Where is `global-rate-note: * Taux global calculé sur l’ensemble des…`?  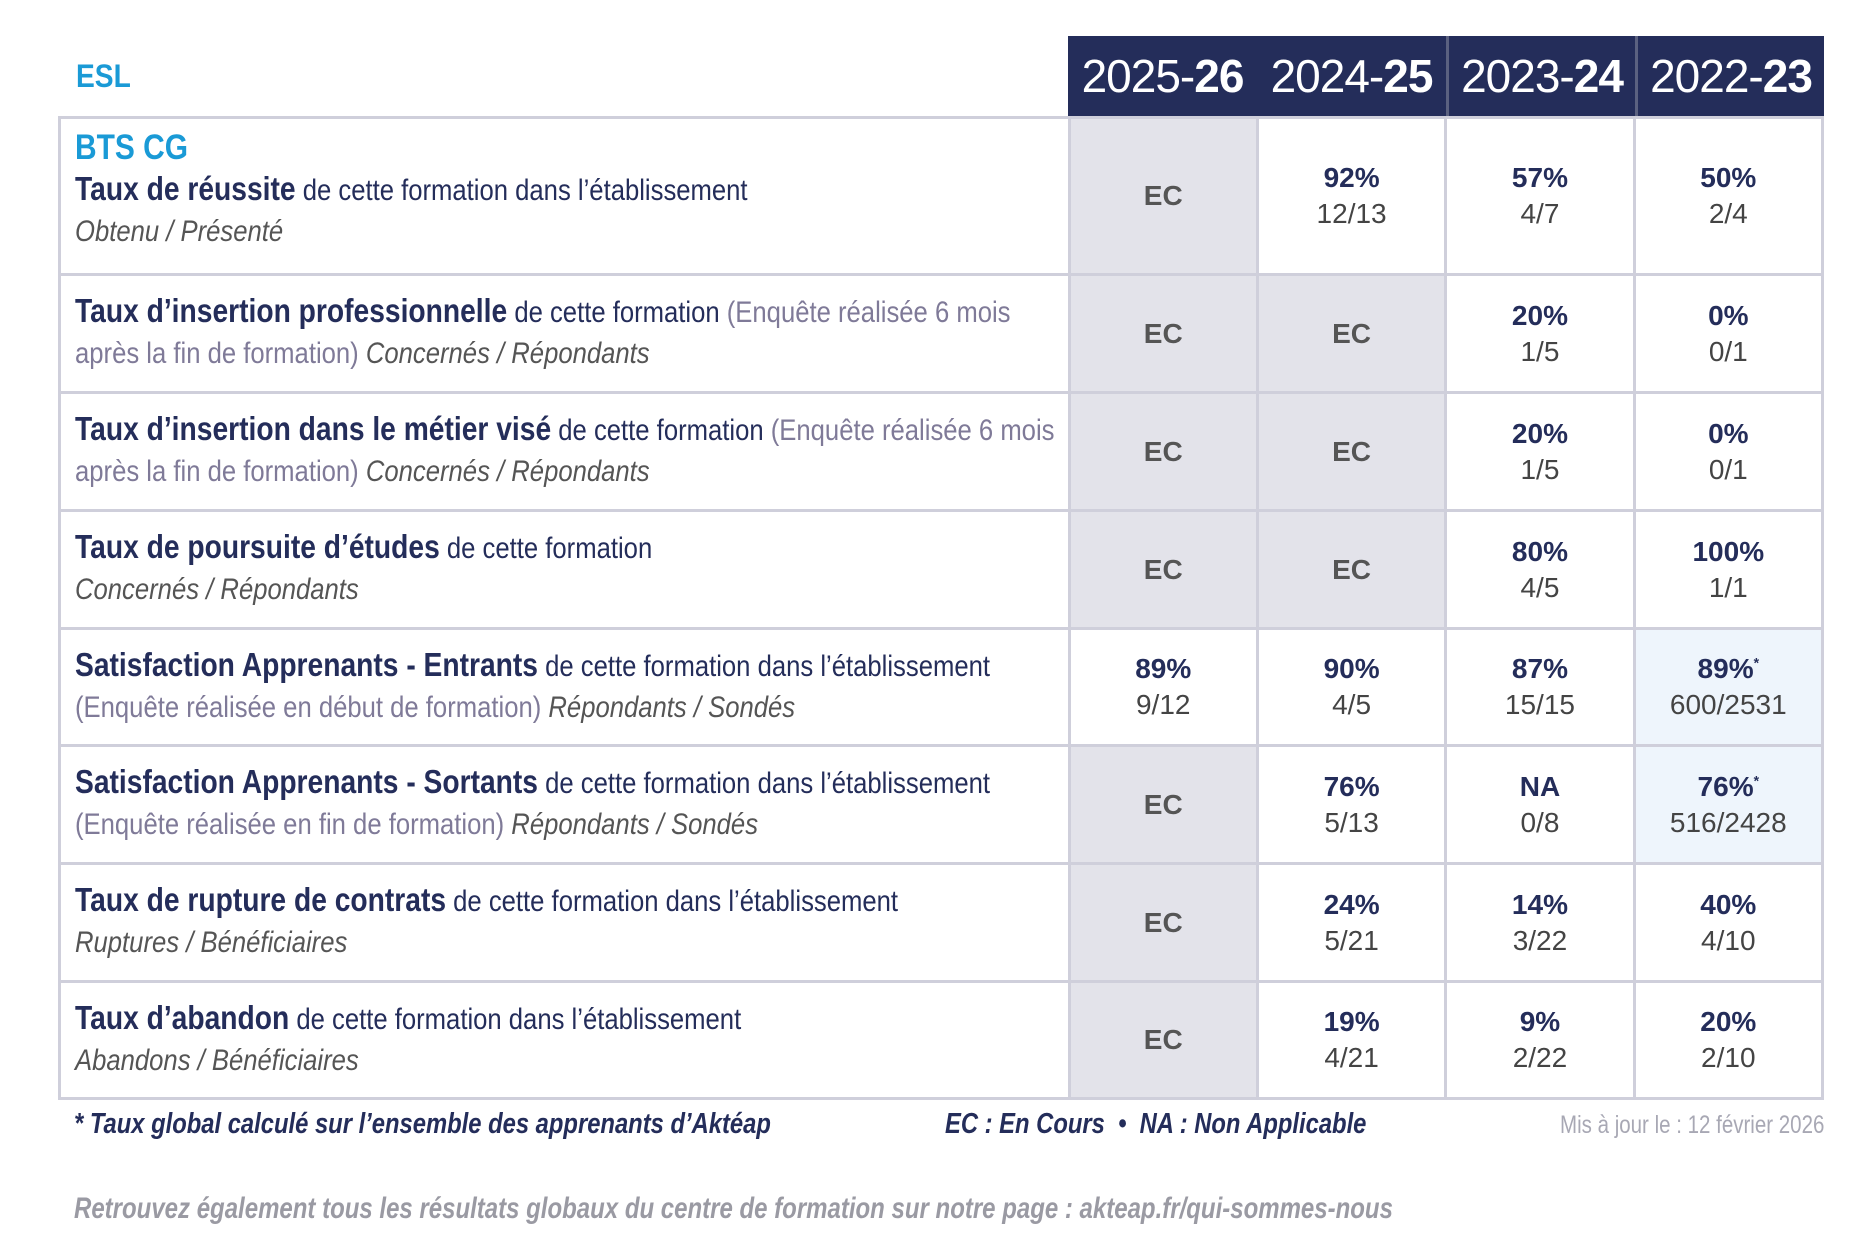 global-rate-note: * Taux global calculé sur l’ensemble des… is located at coordinates (422, 1124).